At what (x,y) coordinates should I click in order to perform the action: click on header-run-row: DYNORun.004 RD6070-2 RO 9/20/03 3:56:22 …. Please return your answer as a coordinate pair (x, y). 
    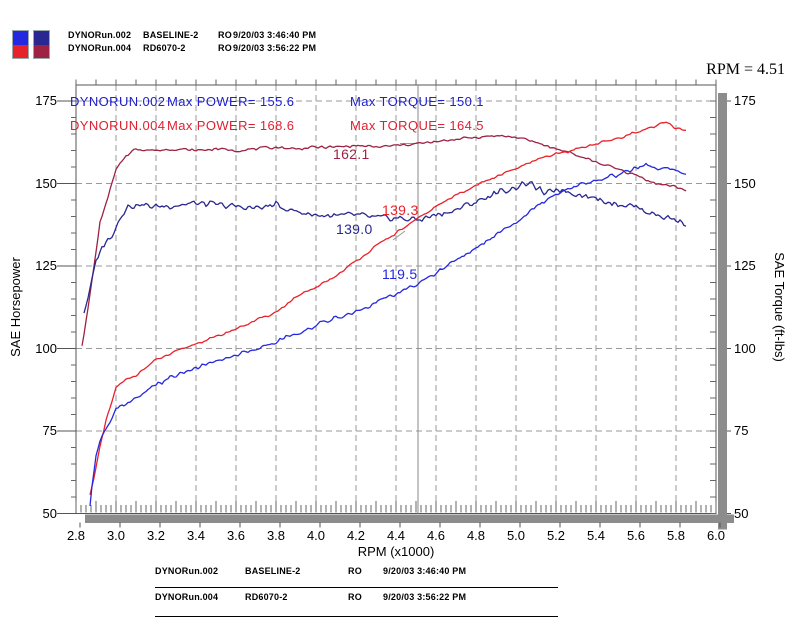
    Looking at the image, I should click on (268, 49).